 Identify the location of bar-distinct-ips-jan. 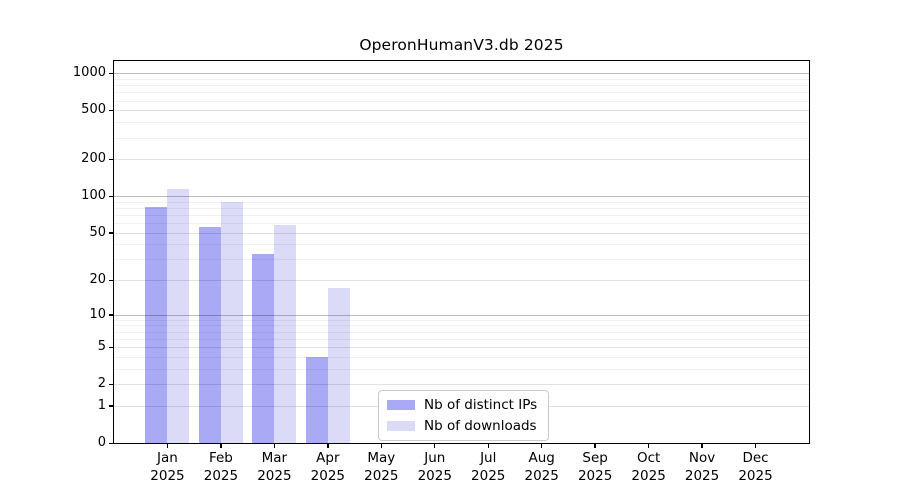
(156, 325).